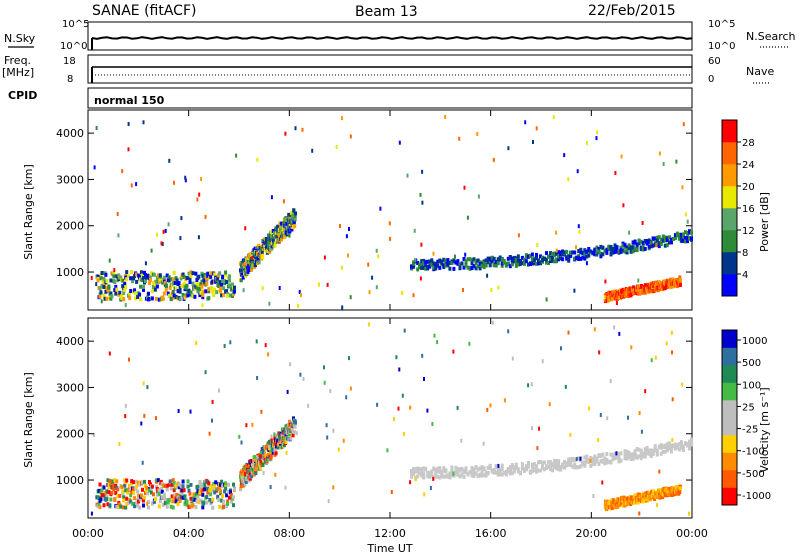  Describe the element at coordinates (70, 480) in the screenshot. I see `y-tick-label: 1000` at that location.